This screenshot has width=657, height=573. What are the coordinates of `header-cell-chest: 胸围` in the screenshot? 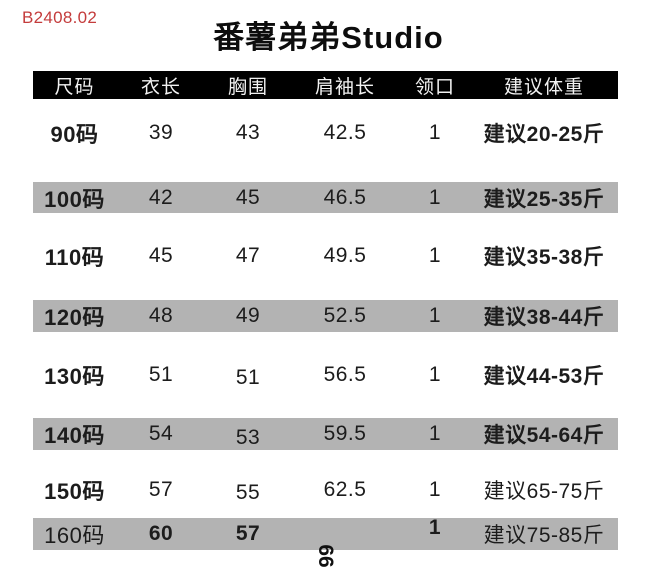 It's located at (247, 87).